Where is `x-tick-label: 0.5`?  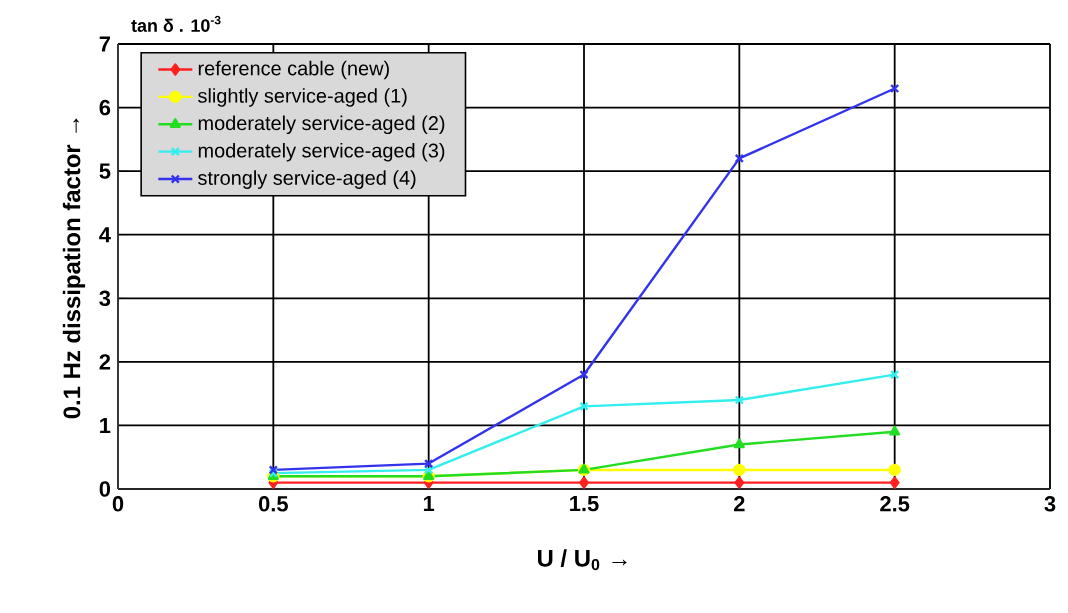
x-tick-label: 0.5 is located at coordinates (273, 504).